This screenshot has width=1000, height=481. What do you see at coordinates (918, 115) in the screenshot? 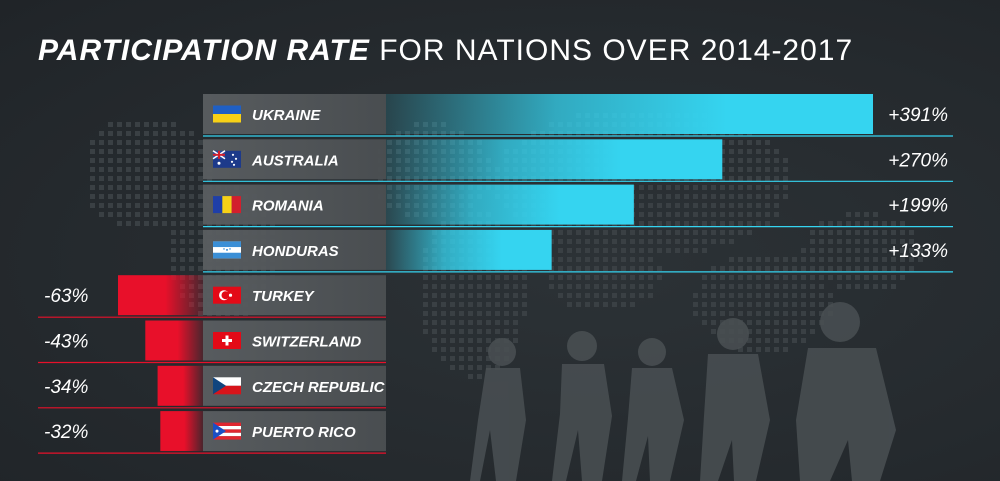
I see `data-label: +391%` at bounding box center [918, 115].